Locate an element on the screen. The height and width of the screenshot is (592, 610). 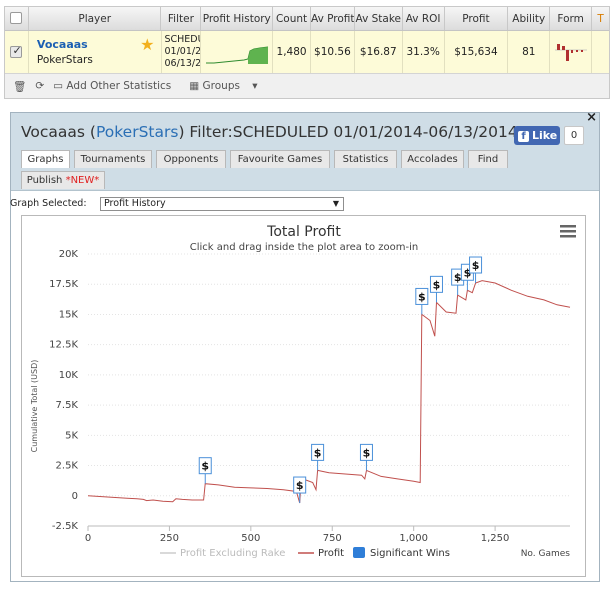
delete-icon: 🗑 is located at coordinates (20, 86).